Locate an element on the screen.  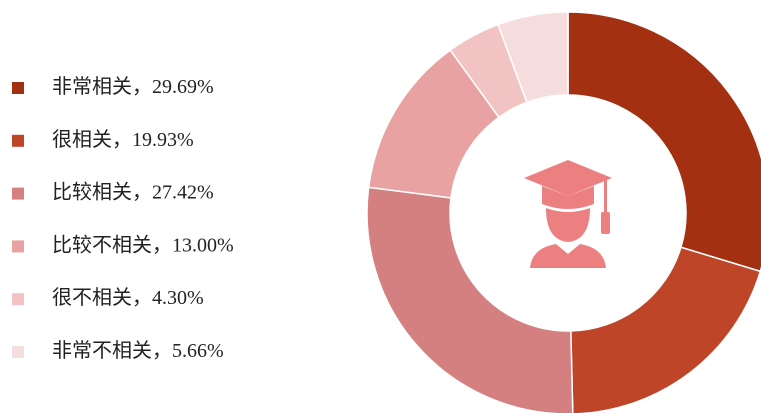
legend-label: 非常不相关，5.66% is located at coordinates (138, 350).